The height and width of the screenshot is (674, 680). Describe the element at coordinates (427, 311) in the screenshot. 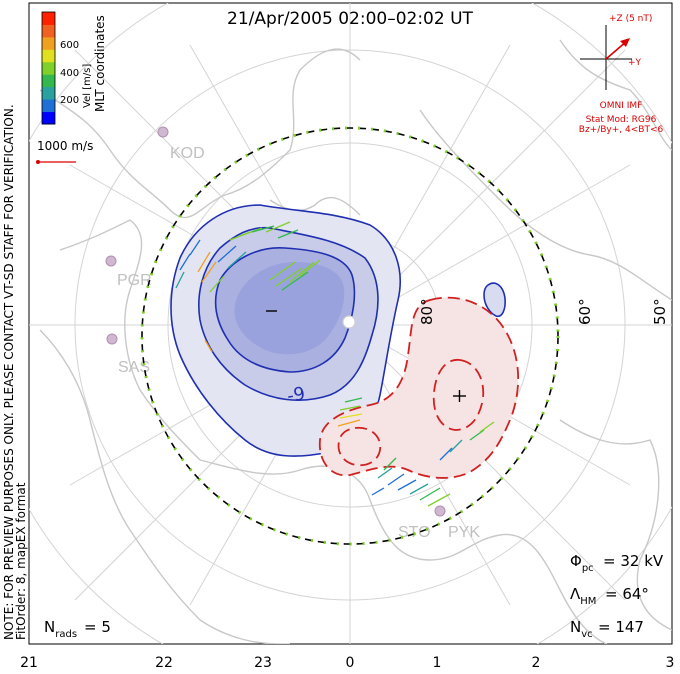

I see `lat-label-80: 80°` at that location.